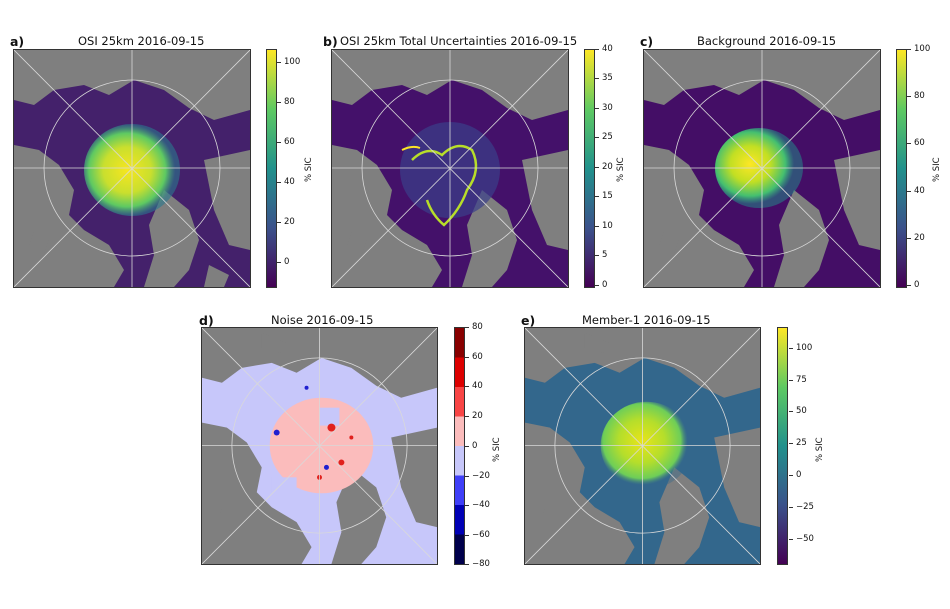 The width and height of the screenshot is (950, 609). I want to click on panel-label: e), so click(528, 320).